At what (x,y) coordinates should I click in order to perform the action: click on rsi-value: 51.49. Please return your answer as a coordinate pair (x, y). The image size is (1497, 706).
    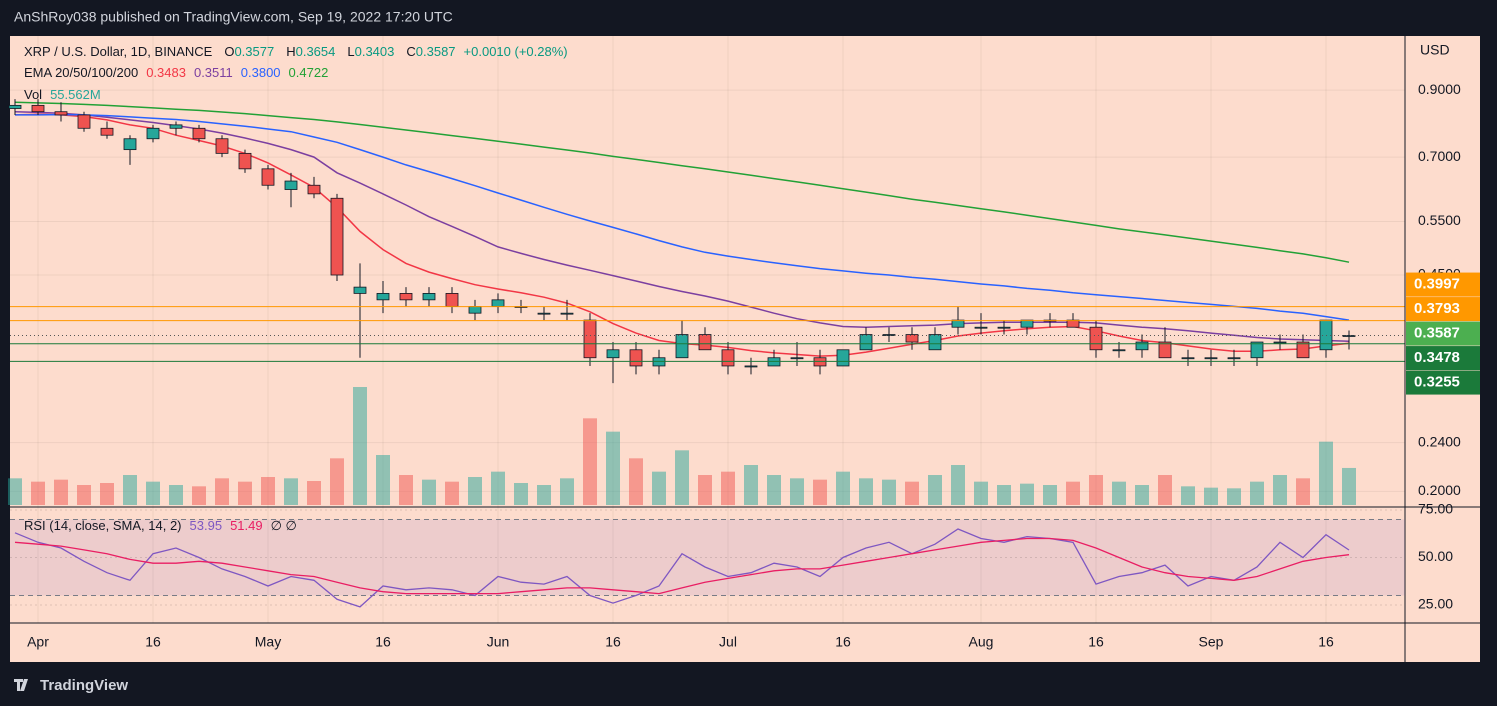
    Looking at the image, I should click on (246, 525).